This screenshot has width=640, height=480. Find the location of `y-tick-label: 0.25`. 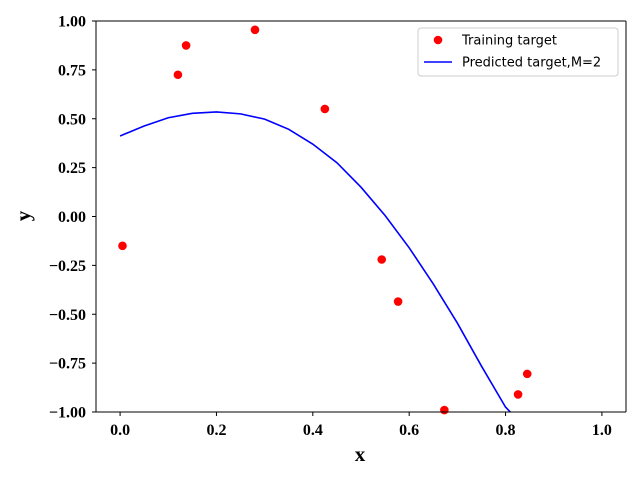

y-tick-label: 0.25 is located at coordinates (72, 168).